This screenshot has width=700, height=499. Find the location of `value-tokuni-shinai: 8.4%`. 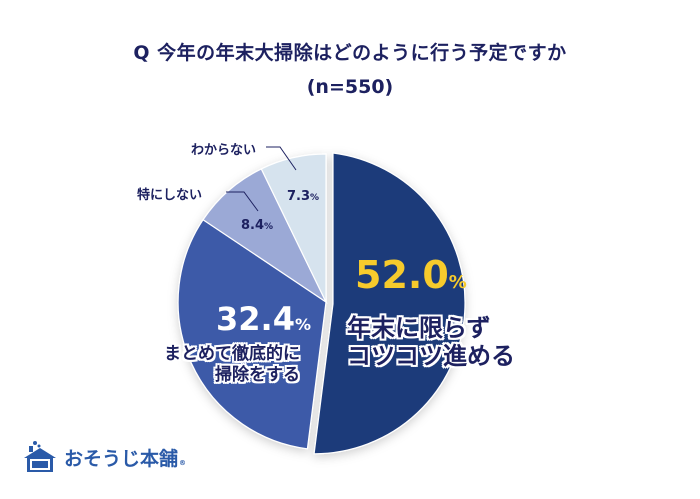

value-tokuni-shinai: 8.4% is located at coordinates (257, 225).